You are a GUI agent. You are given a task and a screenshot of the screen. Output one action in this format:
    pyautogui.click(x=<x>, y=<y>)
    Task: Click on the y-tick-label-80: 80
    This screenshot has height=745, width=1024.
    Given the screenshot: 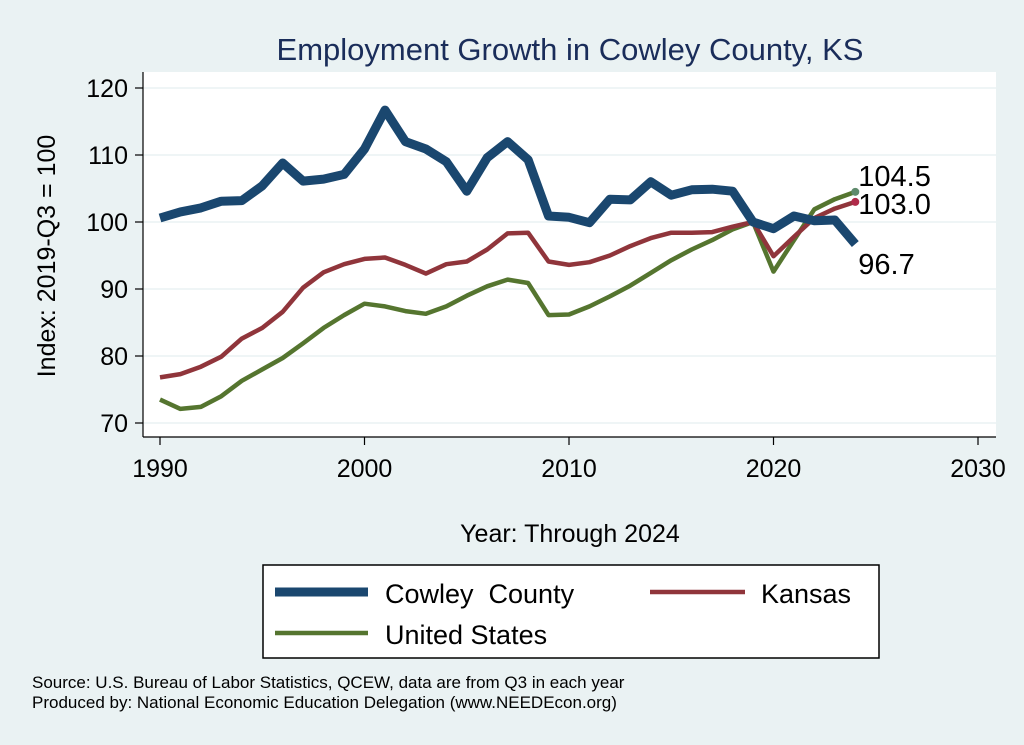 What is the action you would take?
    pyautogui.click(x=114, y=357)
    